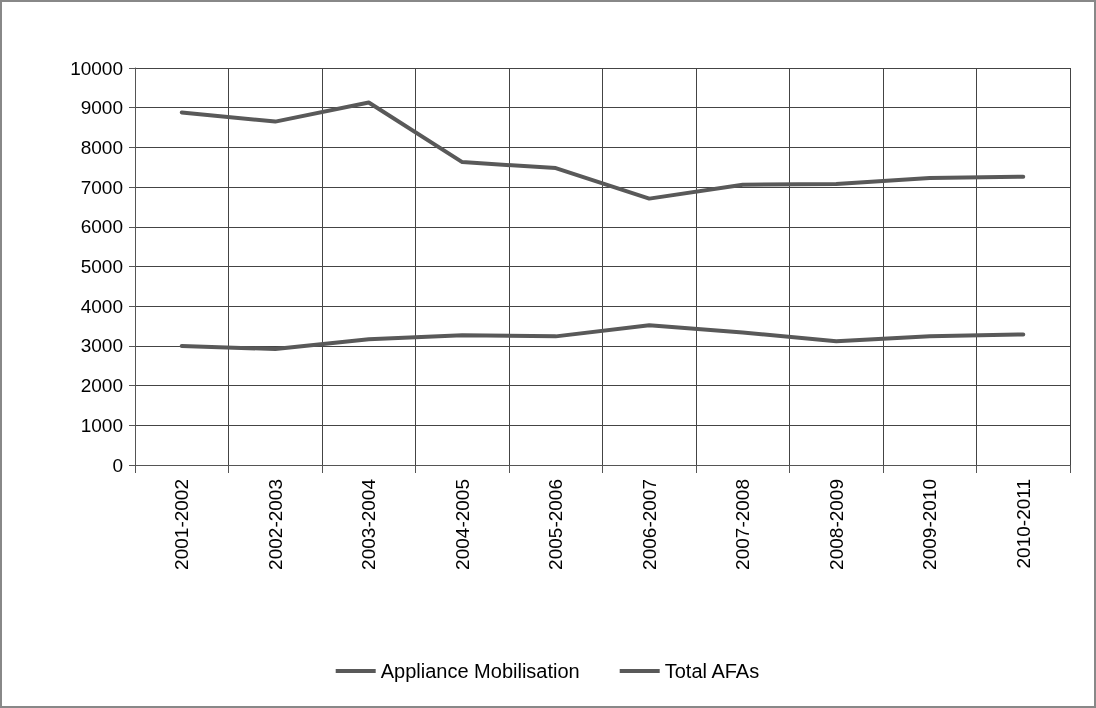  Describe the element at coordinates (275, 524) in the screenshot. I see `x-tick-label: 2002-2003` at that location.